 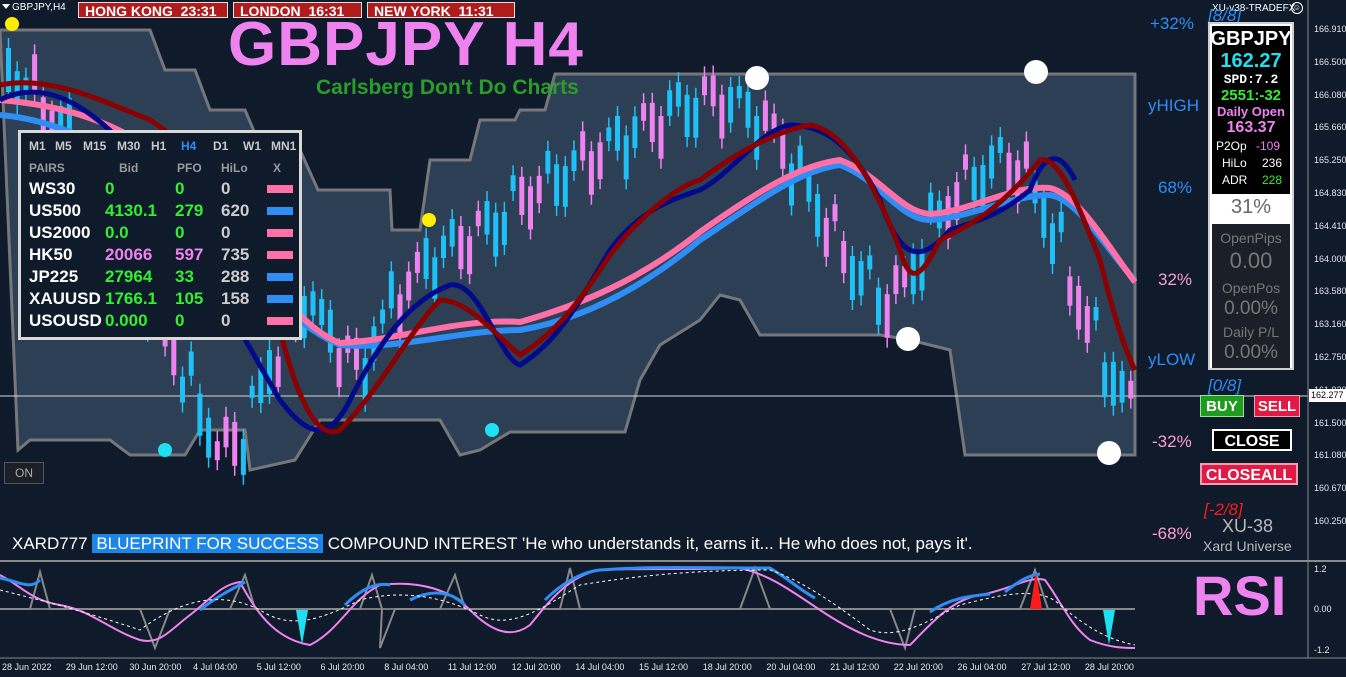 I want to click on level-minus-32: -32%, so click(x=1172, y=441).